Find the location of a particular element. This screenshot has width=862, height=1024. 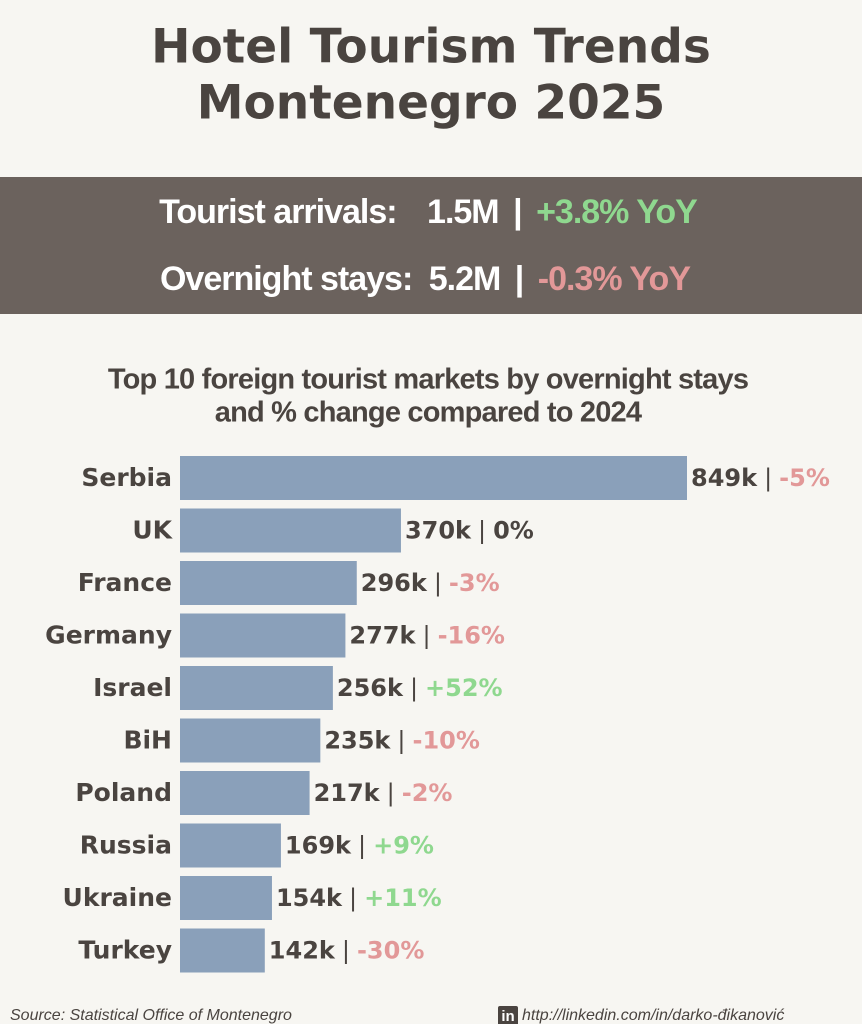

kpi-change: -0.3% YoY is located at coordinates (615, 279).